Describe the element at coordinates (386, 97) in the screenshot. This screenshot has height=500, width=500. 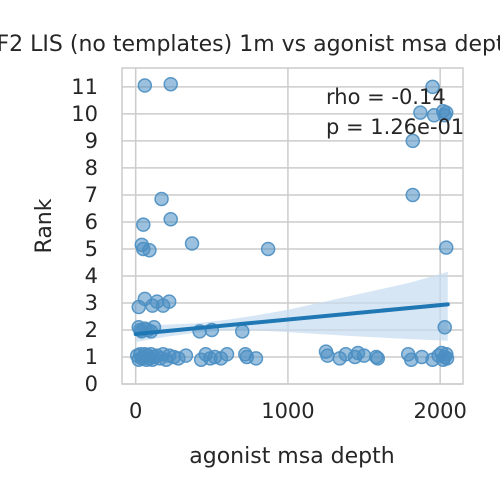
I see `rho-annotation: rho = -0.14` at that location.